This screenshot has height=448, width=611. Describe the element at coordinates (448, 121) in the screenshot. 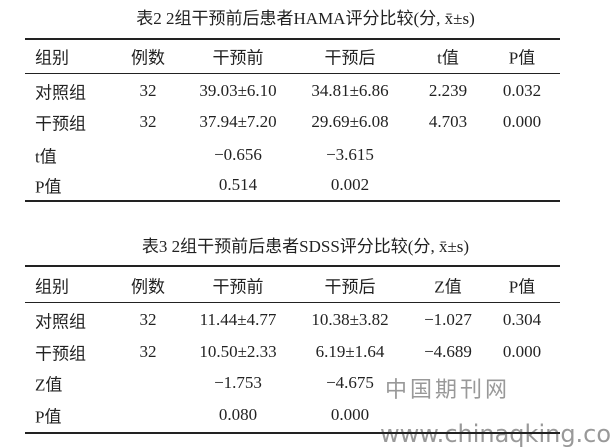

I see `table-cell: 4.703` at that location.